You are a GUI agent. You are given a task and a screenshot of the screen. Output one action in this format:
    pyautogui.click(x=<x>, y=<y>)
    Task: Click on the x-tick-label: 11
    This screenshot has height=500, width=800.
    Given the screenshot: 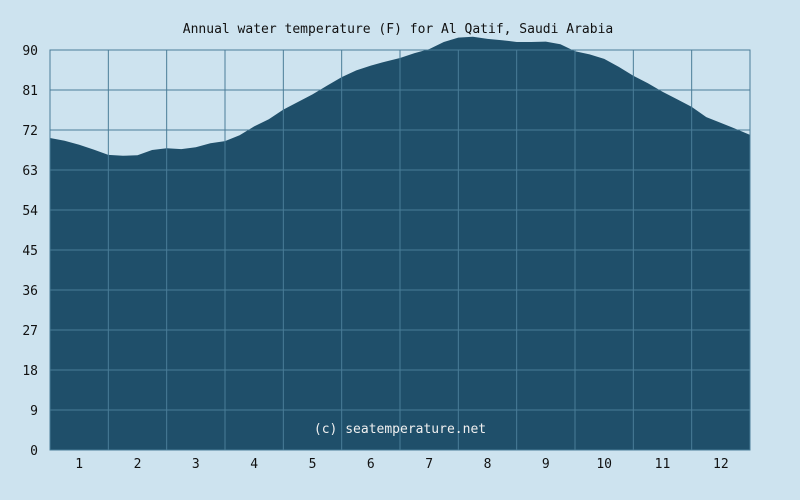 What is the action you would take?
    pyautogui.click(x=663, y=464)
    